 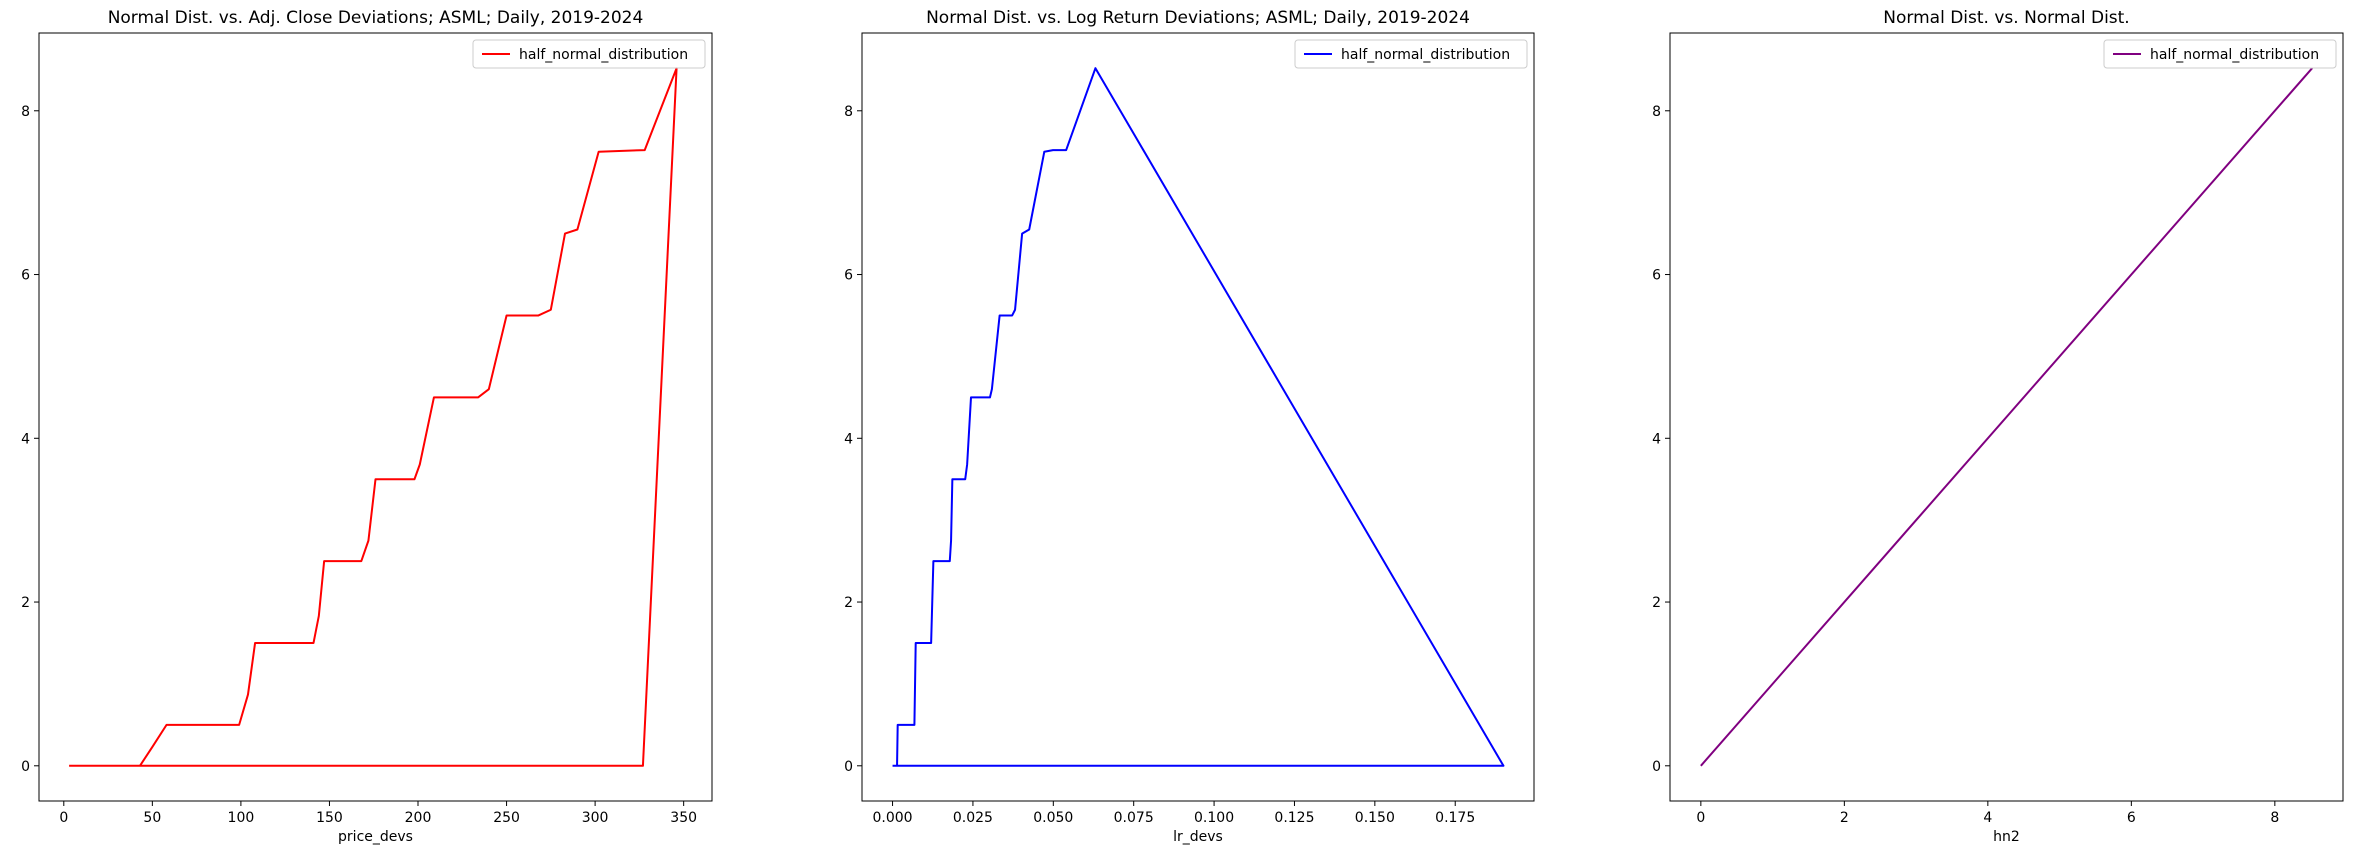 What do you see at coordinates (1455, 818) in the screenshot?
I see `x-tick-label: 0.175` at bounding box center [1455, 818].